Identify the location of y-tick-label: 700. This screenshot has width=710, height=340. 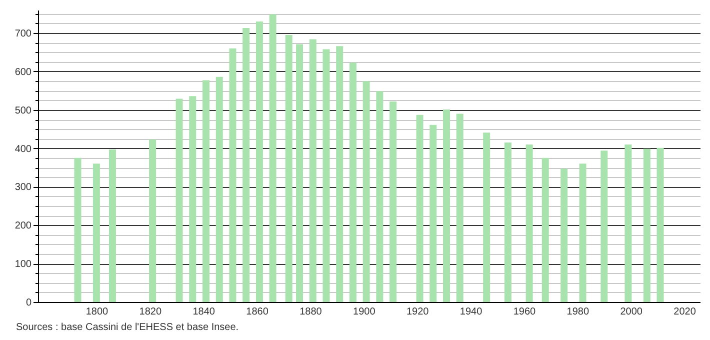
(23, 34).